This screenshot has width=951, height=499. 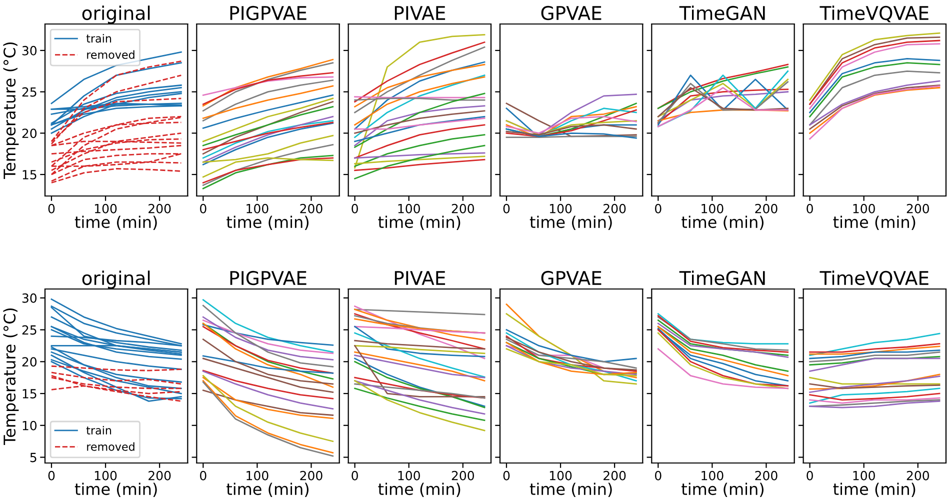 I want to click on y-tick-label: 10, so click(x=29, y=425).